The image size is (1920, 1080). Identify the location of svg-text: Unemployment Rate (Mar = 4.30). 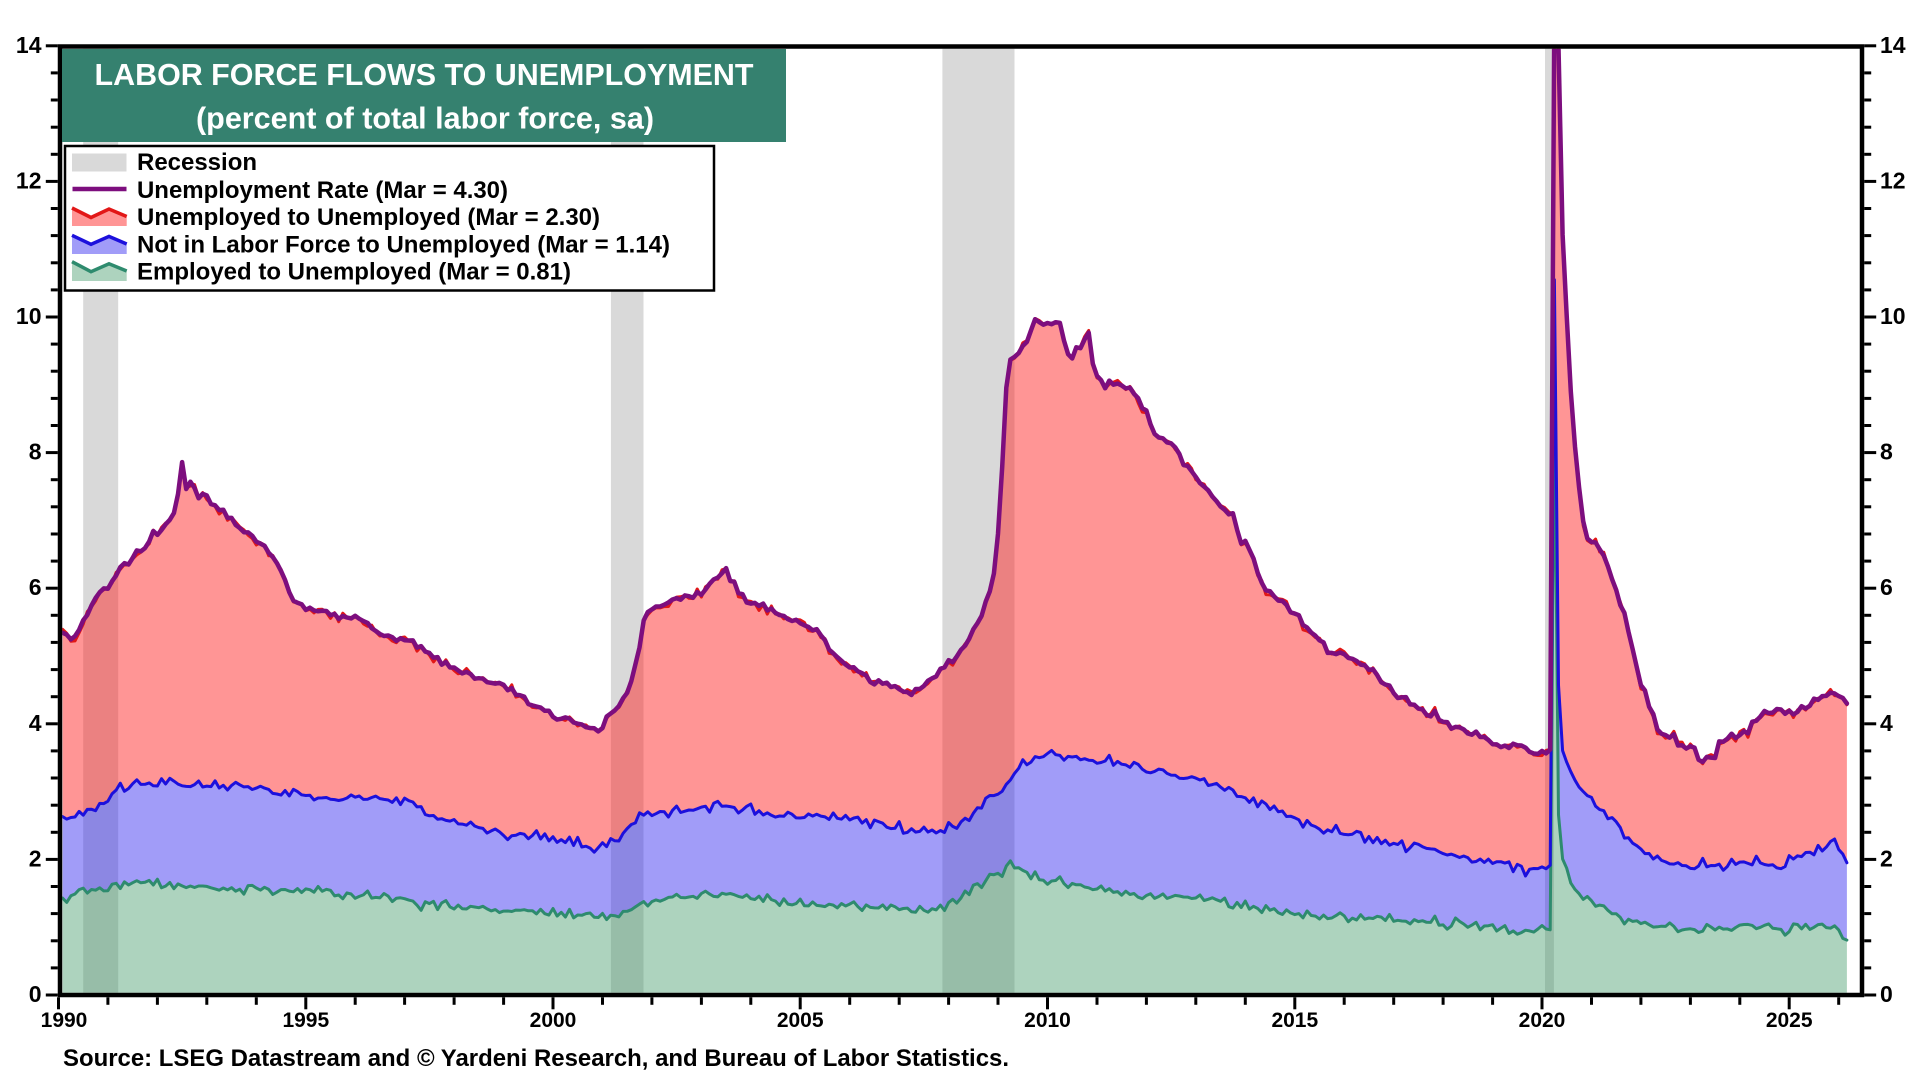
(322, 190).